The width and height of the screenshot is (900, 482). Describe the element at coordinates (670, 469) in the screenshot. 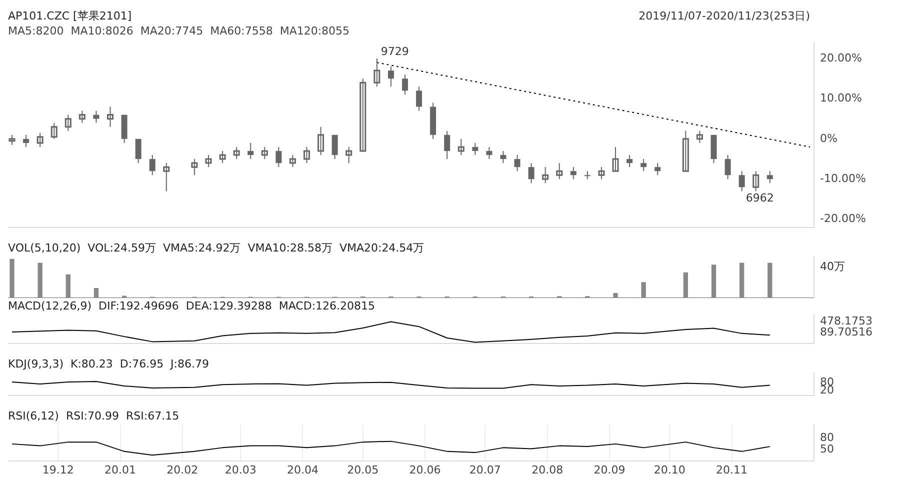

I see `x-tick-label: 20.10` at that location.